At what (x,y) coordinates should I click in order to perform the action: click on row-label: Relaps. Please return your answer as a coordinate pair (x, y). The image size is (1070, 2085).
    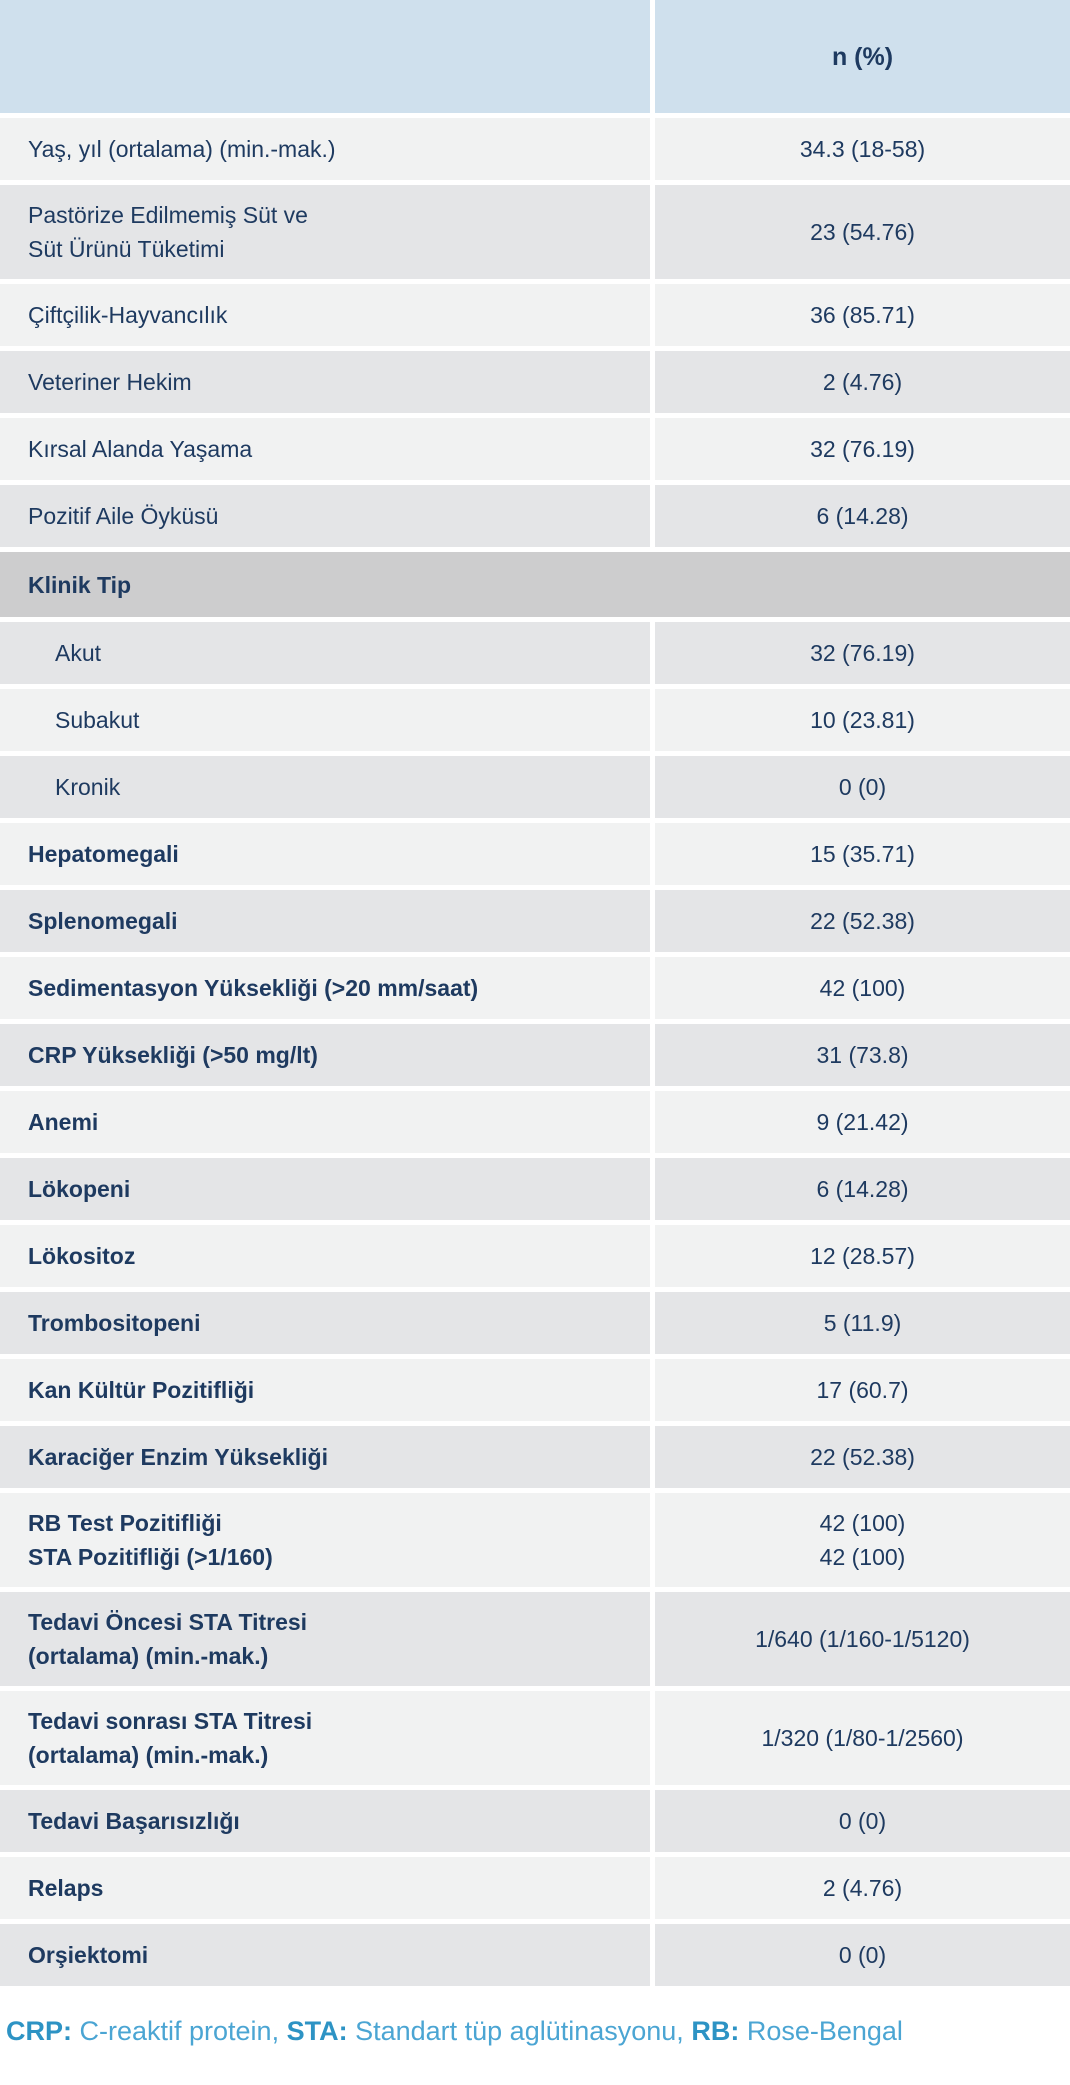
    Looking at the image, I should click on (327, 1888).